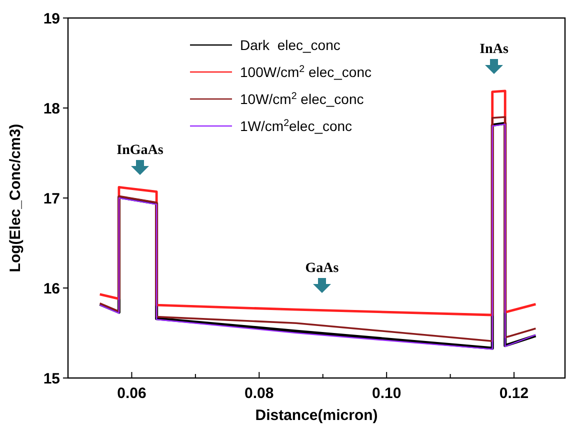  Describe the element at coordinates (51, 199) in the screenshot. I see `y-tick-label: 17` at that location.